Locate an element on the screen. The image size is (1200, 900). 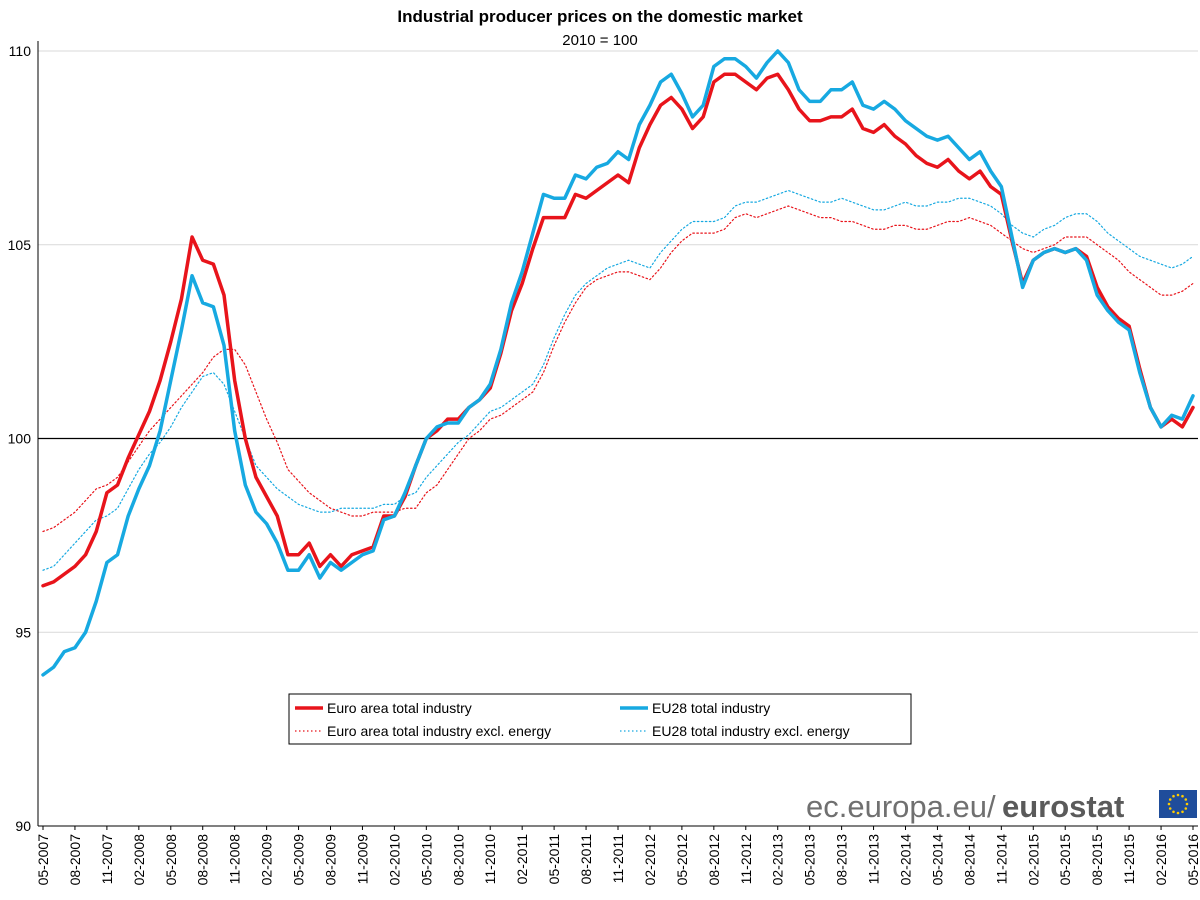
eurostat-branding: ec.europa.eu/ eurostat is located at coordinates (1001, 806).